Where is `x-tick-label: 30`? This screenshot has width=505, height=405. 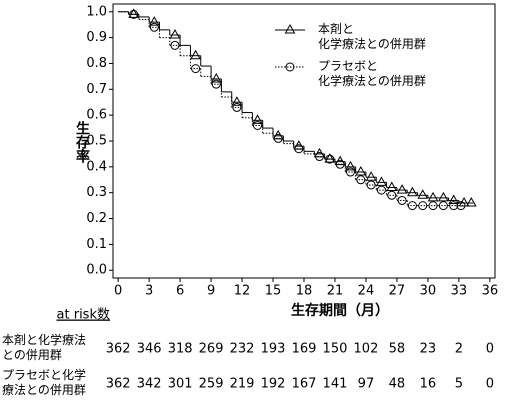 x-tick-label: 30 is located at coordinates (428, 291).